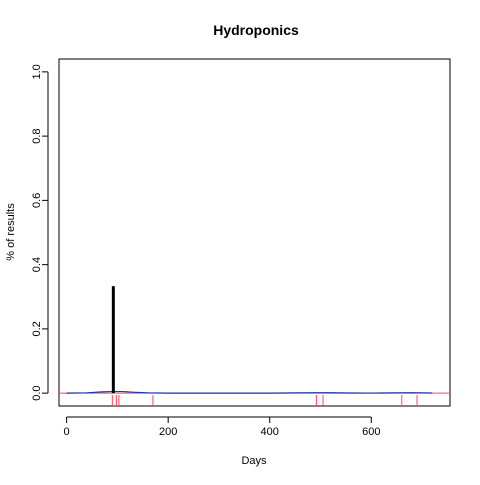 The image size is (480, 485). What do you see at coordinates (256, 30) in the screenshot?
I see `chart-title: Hydroponics` at bounding box center [256, 30].